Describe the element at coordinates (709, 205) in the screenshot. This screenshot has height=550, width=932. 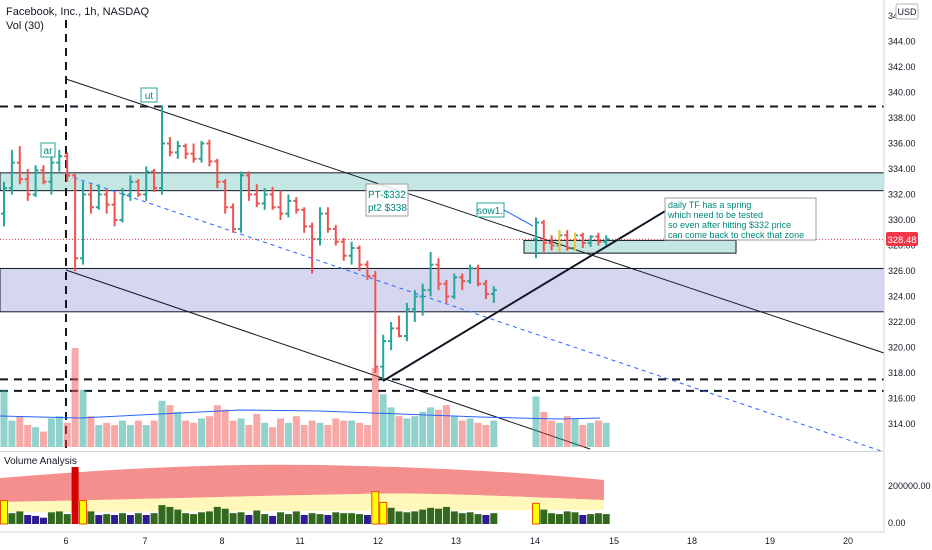
I see `annotation-note-line1: daily TF has a spring` at that location.